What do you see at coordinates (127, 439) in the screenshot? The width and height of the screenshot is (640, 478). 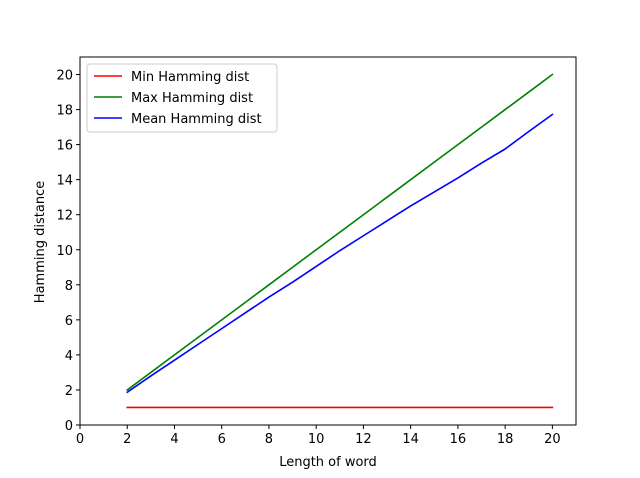 I see `x-tick-label: 2` at bounding box center [127, 439].